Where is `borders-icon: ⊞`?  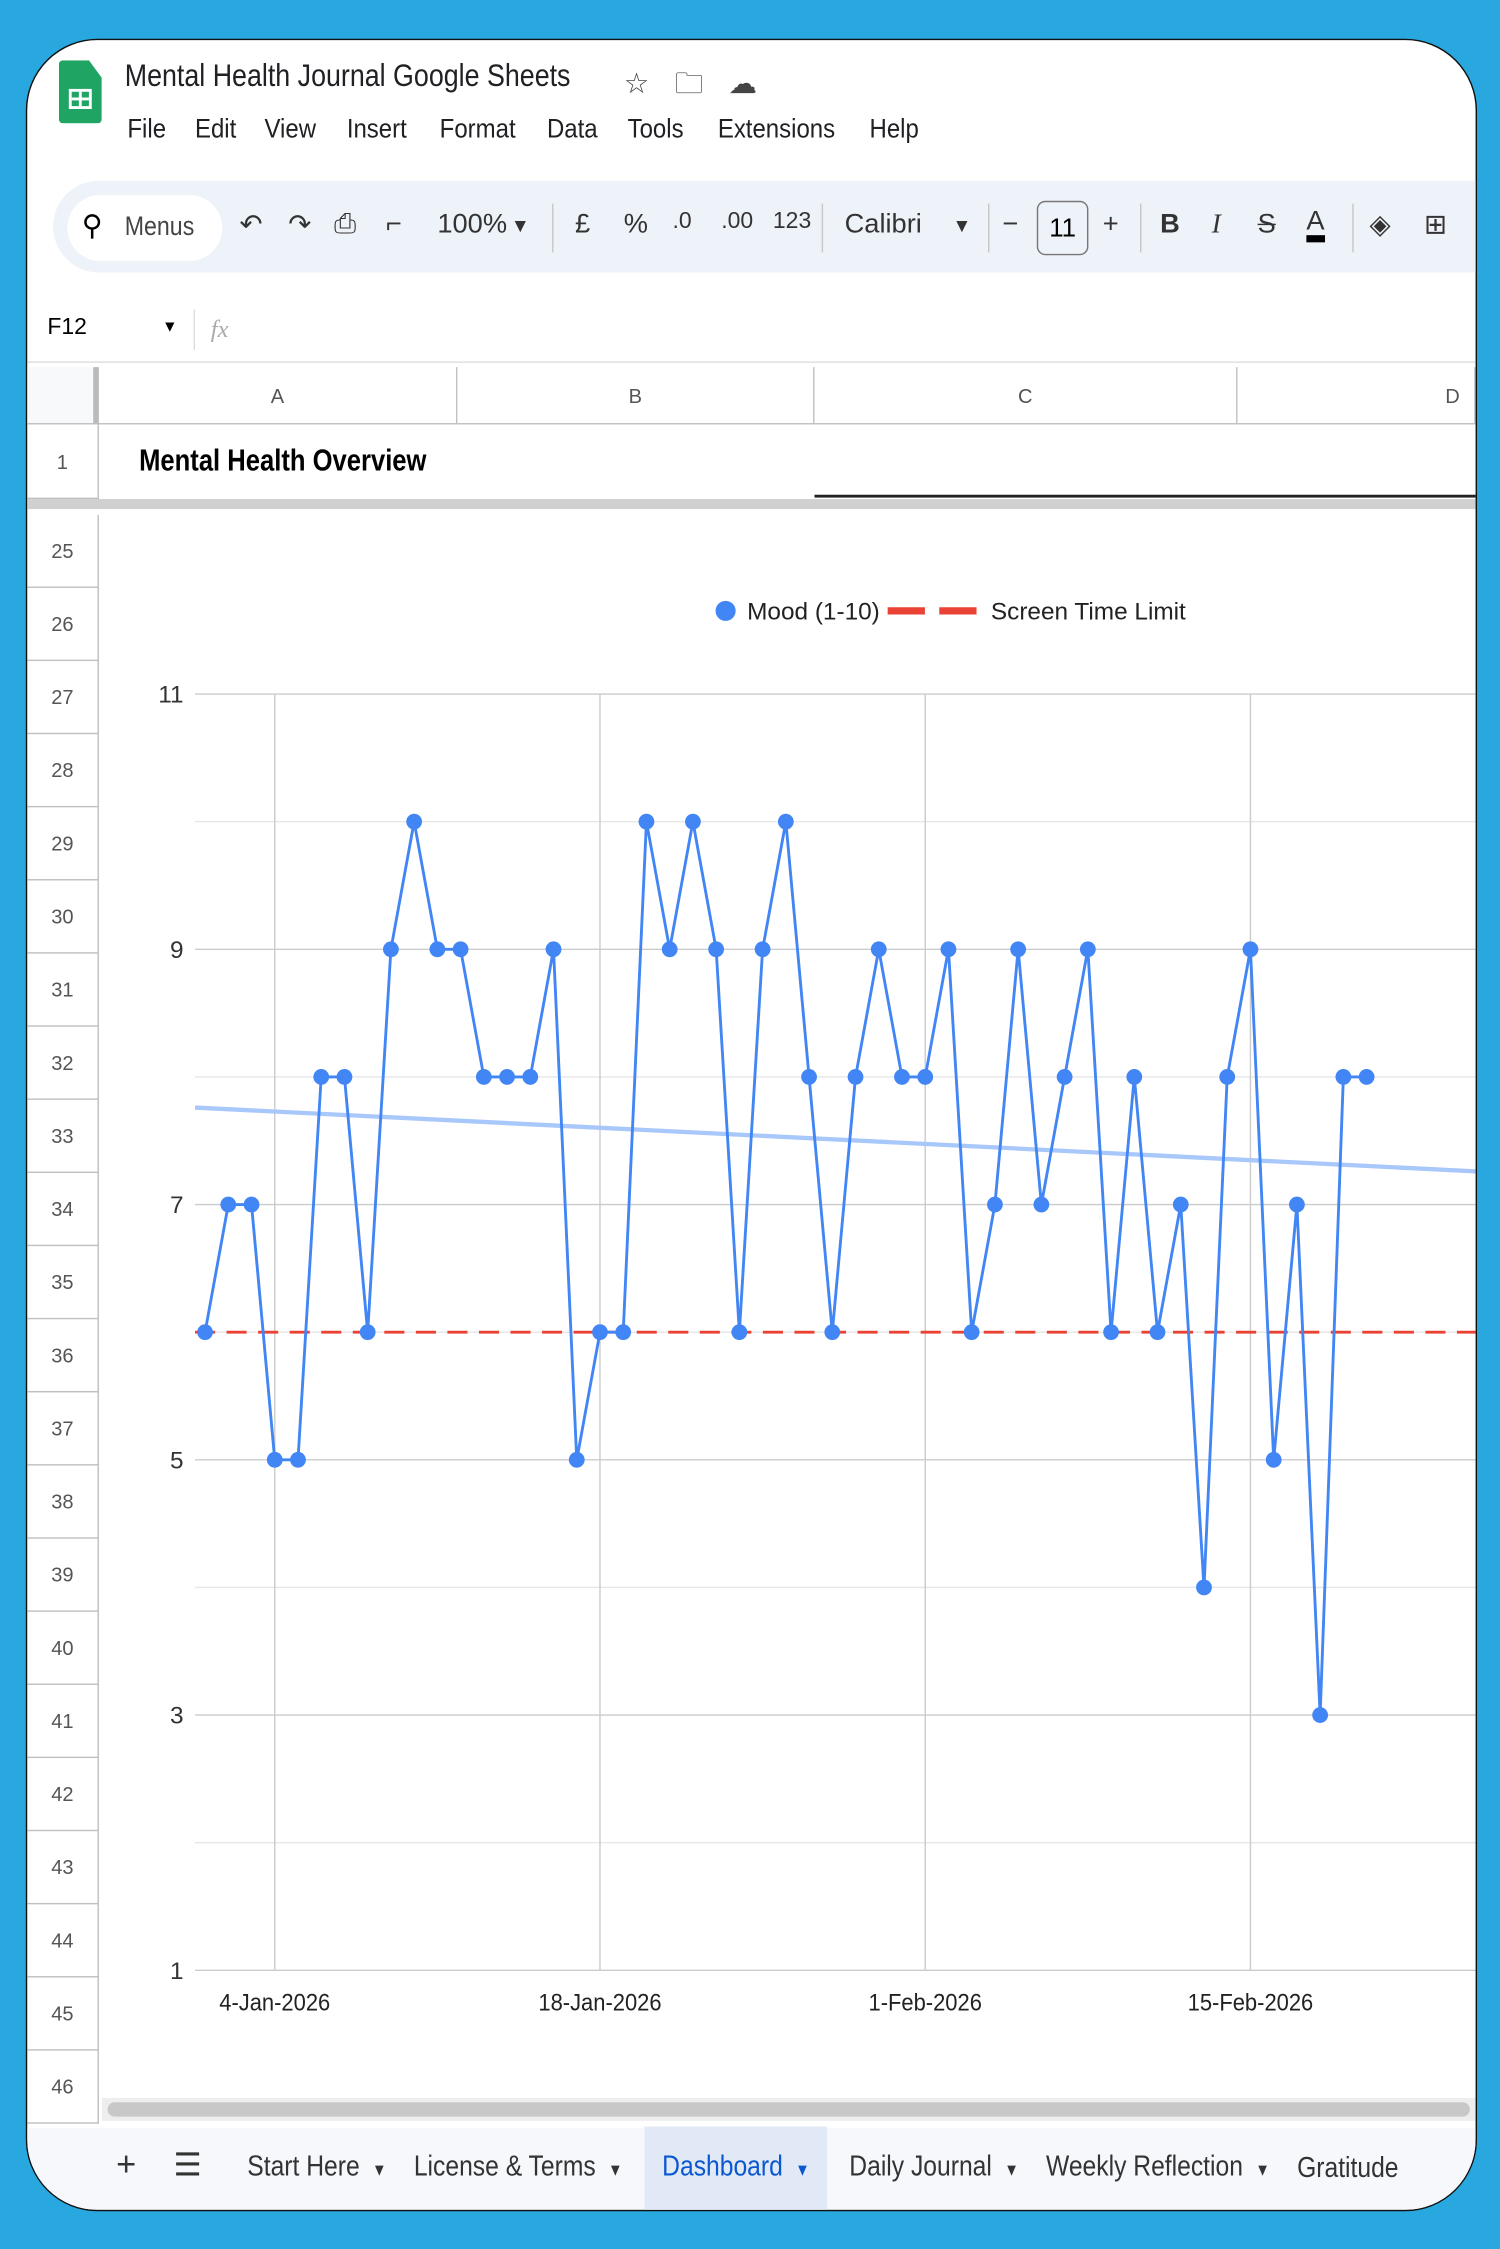 borders-icon: ⊞ is located at coordinates (1435, 225).